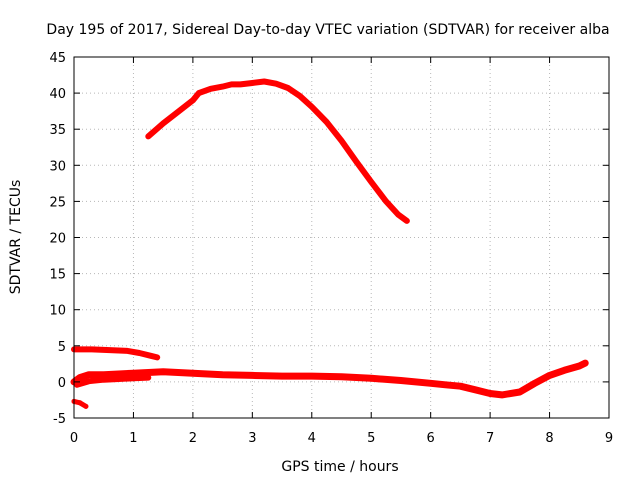 This screenshot has height=480, width=640. Describe the element at coordinates (57, 239) in the screenshot. I see `y-tick-label: 20` at that location.